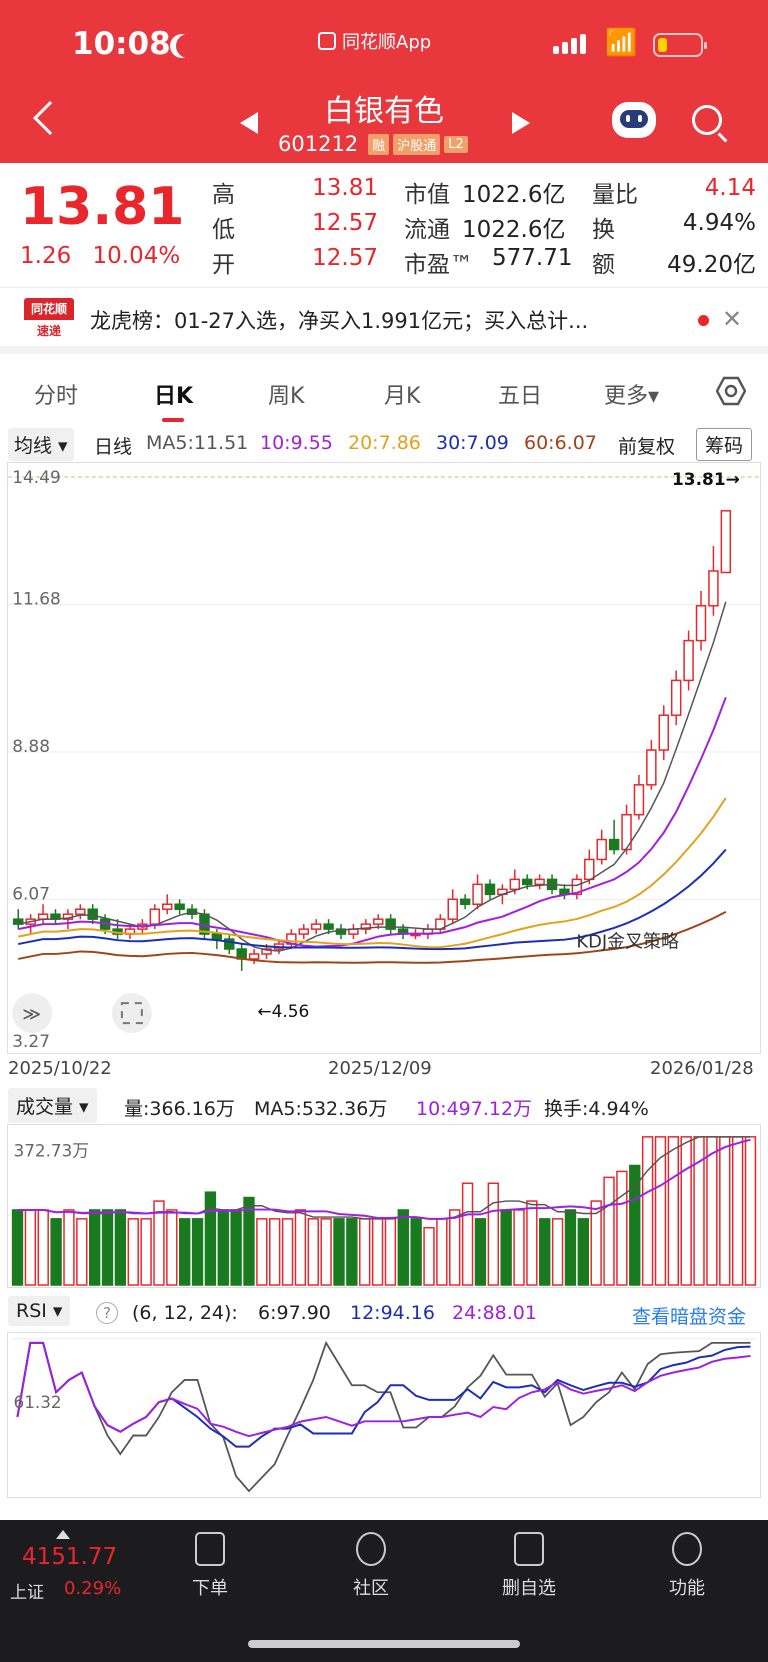 This screenshot has height=1662, width=768. What do you see at coordinates (402, 396) in the screenshot?
I see `tab-monthly: 月K` at bounding box center [402, 396].